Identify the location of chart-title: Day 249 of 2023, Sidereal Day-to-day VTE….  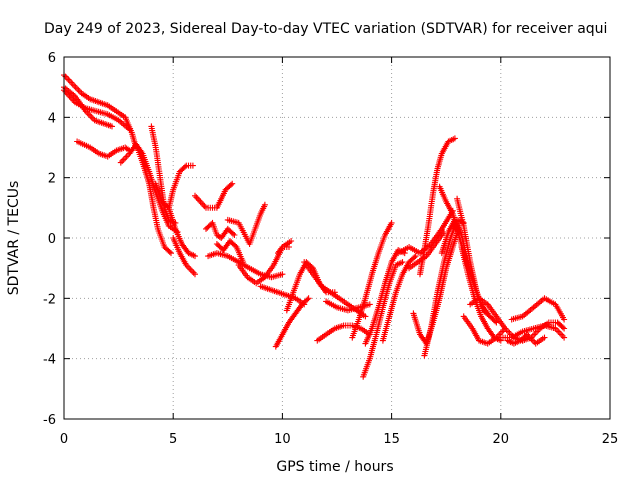
(325, 29).